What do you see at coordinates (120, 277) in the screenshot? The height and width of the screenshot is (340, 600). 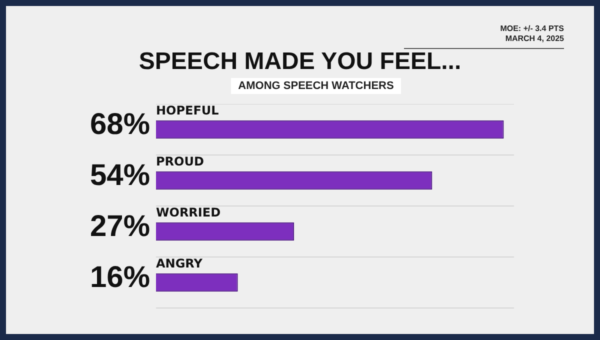 I see `data-label: 16%` at bounding box center [120, 277].